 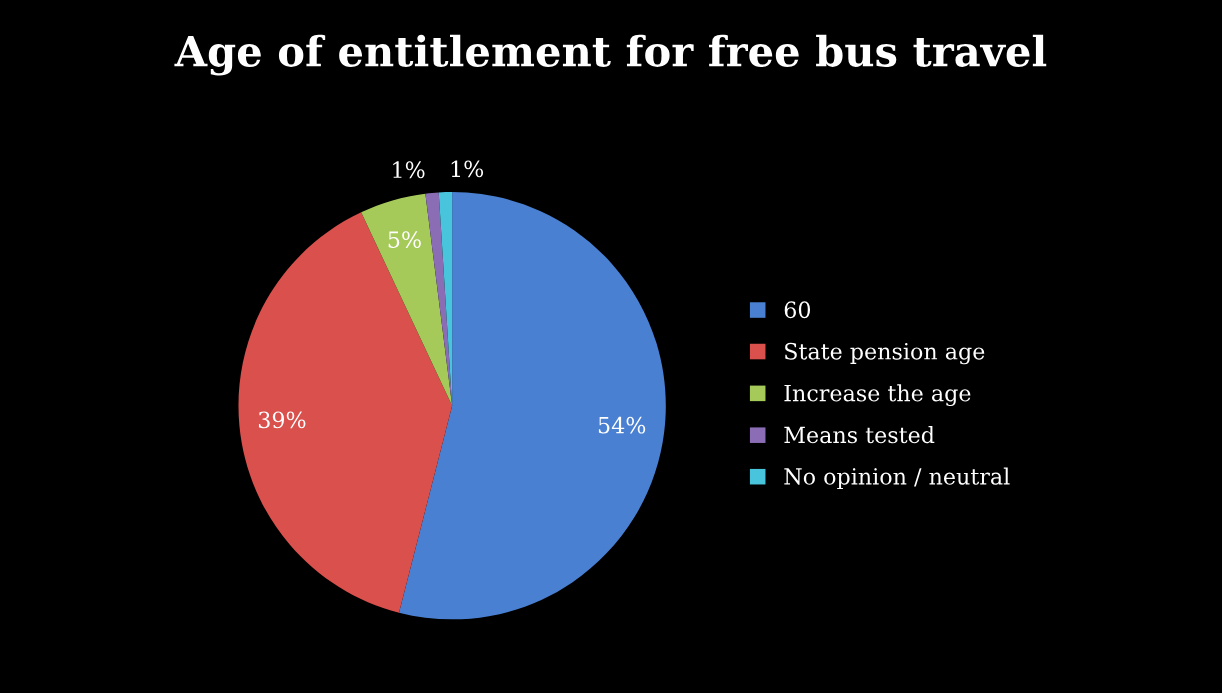 What do you see at coordinates (622, 425) in the screenshot?
I see `data-label: 54%` at bounding box center [622, 425].